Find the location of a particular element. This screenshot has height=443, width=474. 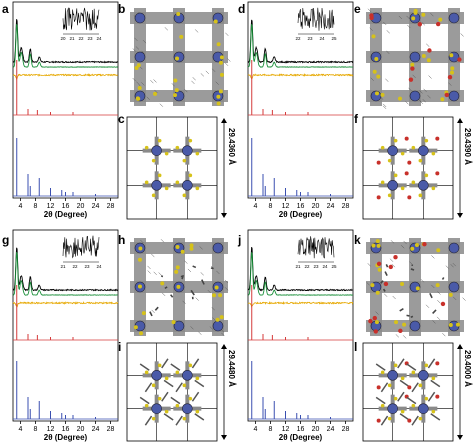

xrd-plot-d: 4 8 12 16 20 24 28 2θ (Degree) 22 23 24 25 is located at coordinates (300, 110).